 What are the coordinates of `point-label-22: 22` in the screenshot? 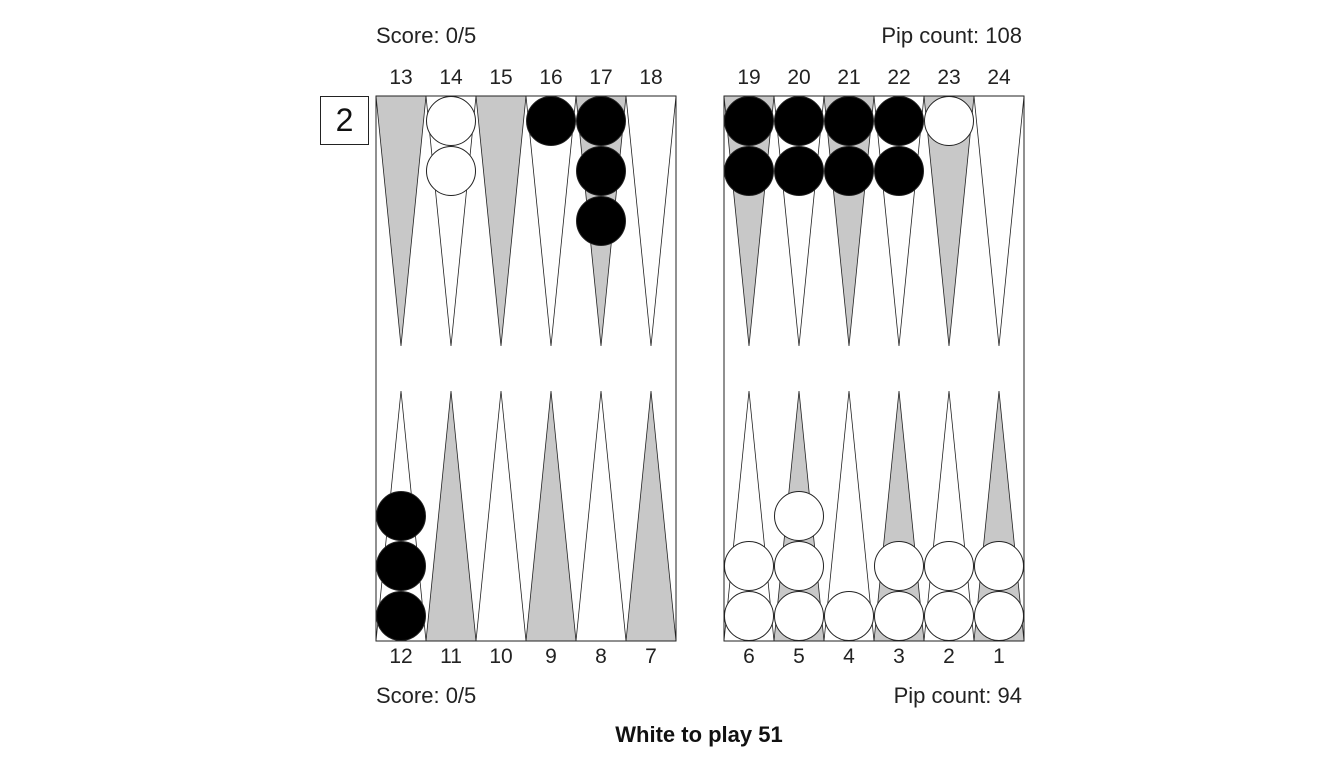 It's located at (899, 77).